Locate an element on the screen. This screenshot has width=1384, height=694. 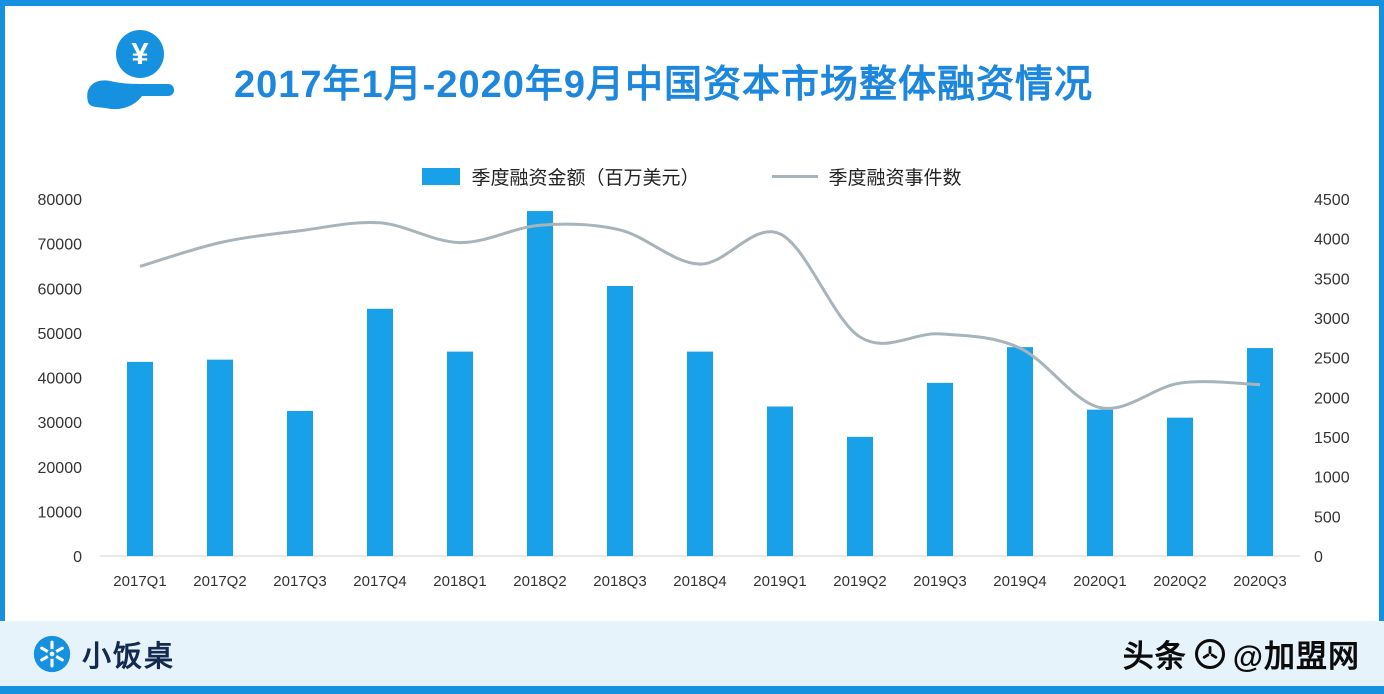
bar-2018Q4 is located at coordinates (700, 453).